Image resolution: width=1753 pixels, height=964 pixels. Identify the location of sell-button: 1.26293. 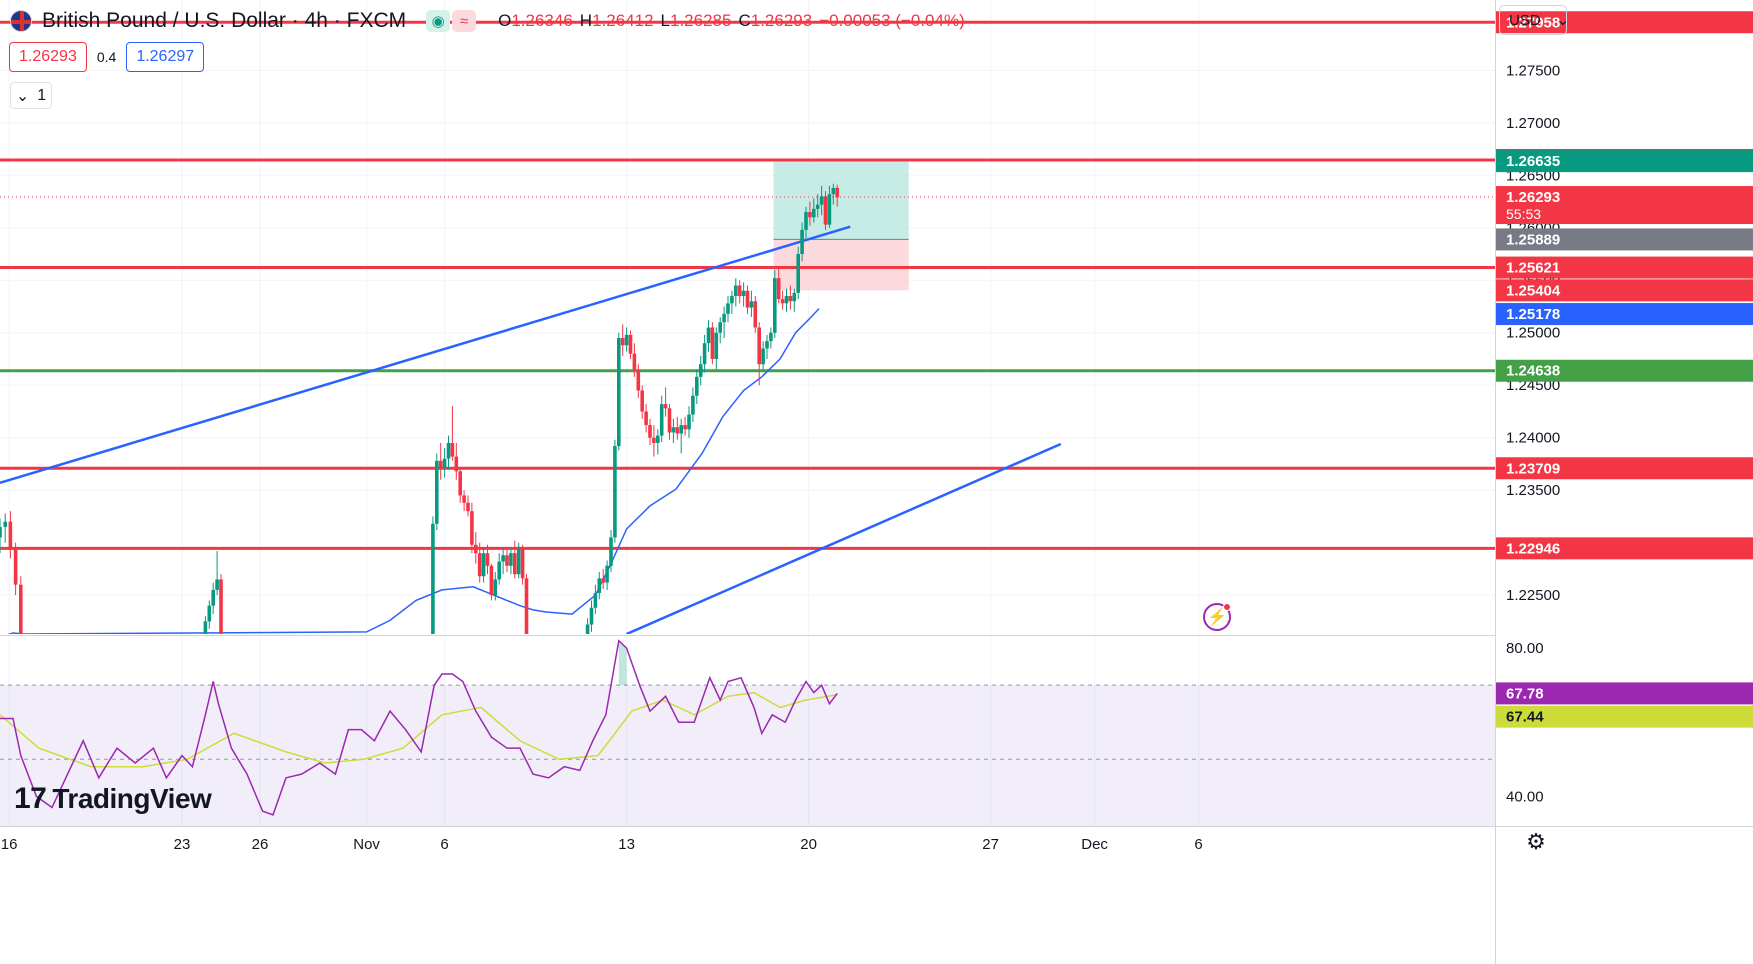
(48, 57).